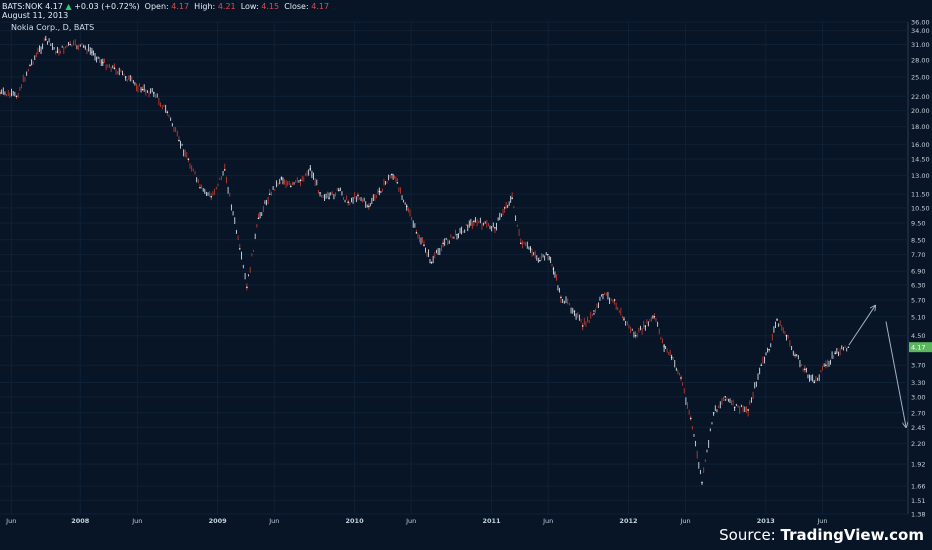 This screenshot has height=550, width=932. Describe the element at coordinates (918, 428) in the screenshot. I see `y-tick-label: 2.45` at that location.